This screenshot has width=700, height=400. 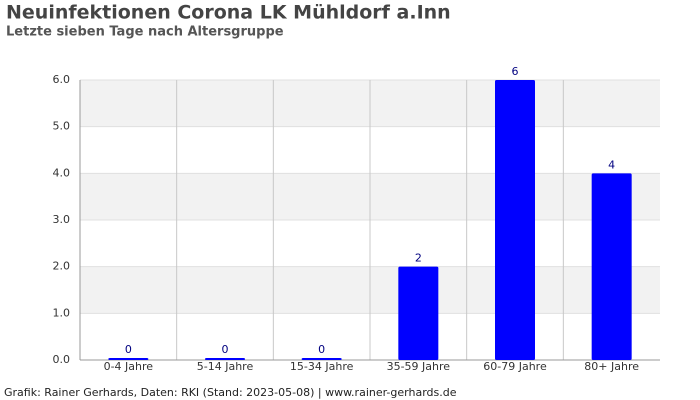 What do you see at coordinates (419, 366) in the screenshot?
I see `x-tick-label: 35-59 Jahre` at bounding box center [419, 366].